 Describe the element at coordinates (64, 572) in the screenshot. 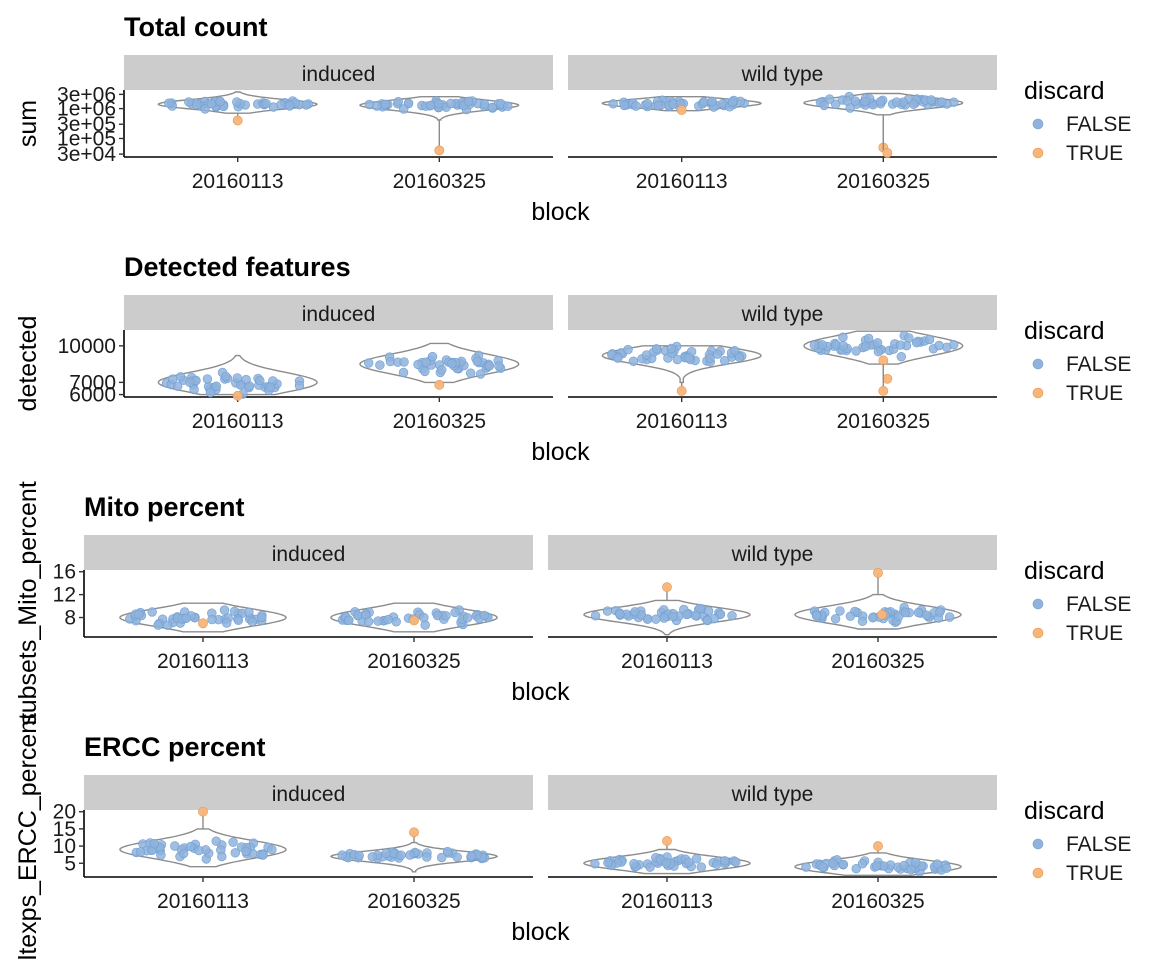

I see `chart-3-y-tick-label: 16` at that location.